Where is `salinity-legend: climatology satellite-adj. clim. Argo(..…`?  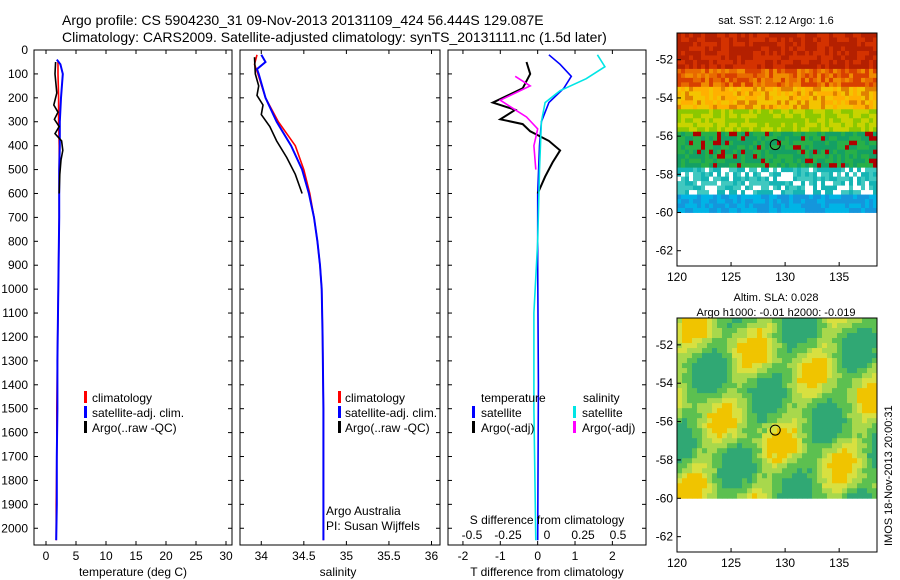 salinity-legend: climatology satellite-adj. clim. Argo(..… is located at coordinates (387, 413).